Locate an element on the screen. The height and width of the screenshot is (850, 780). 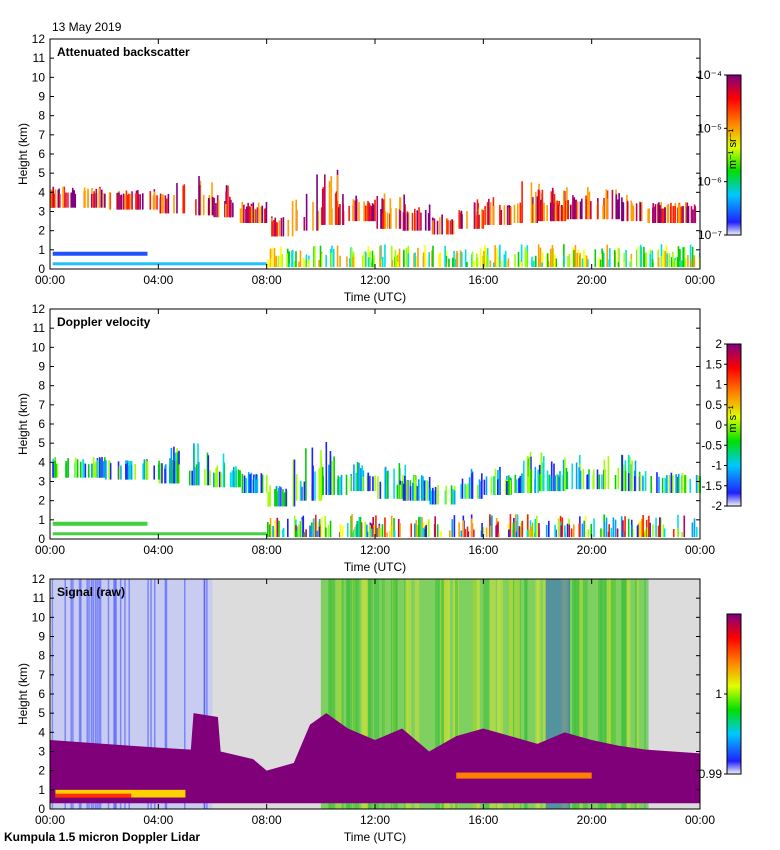
colorbar-tick-label: 0.99 is located at coordinates (711, 774).